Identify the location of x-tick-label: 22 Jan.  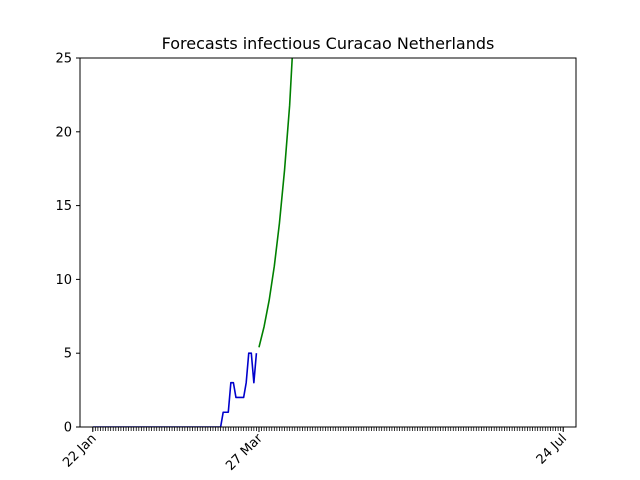
(79, 450).